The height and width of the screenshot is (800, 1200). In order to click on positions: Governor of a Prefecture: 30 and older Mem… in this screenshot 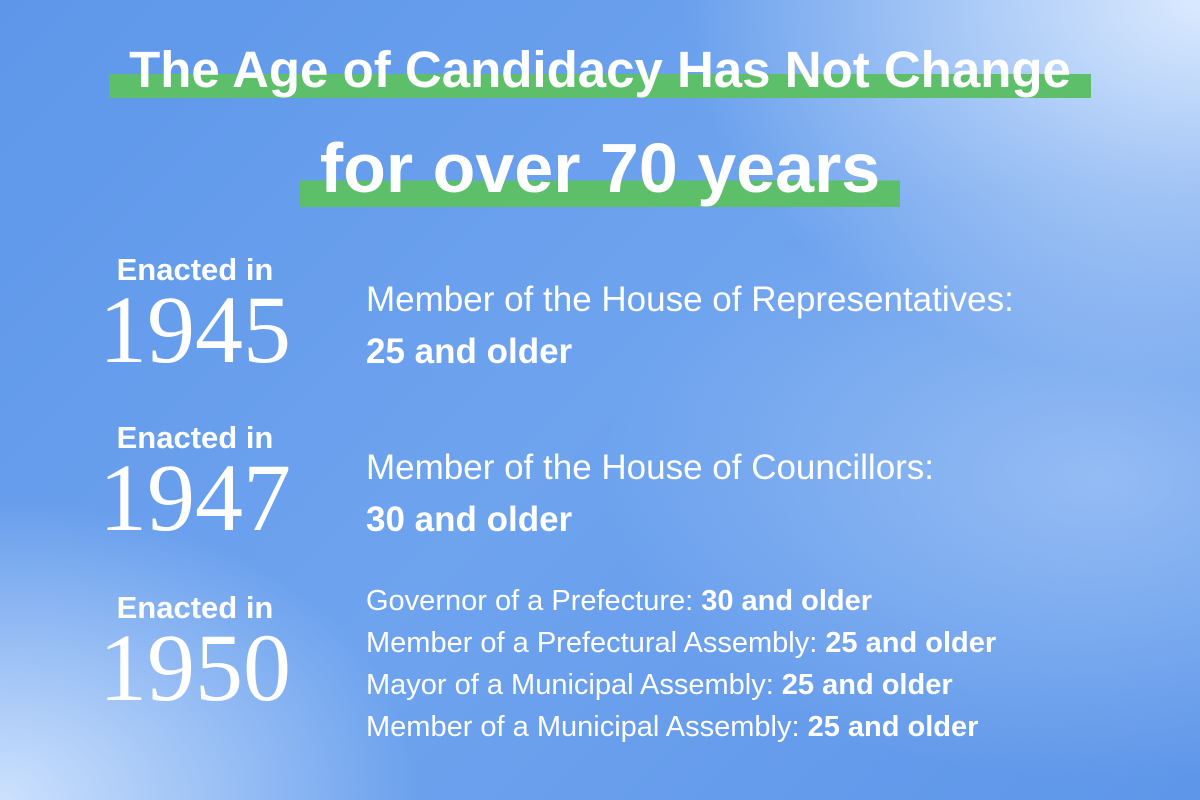, I will do `click(681, 664)`.